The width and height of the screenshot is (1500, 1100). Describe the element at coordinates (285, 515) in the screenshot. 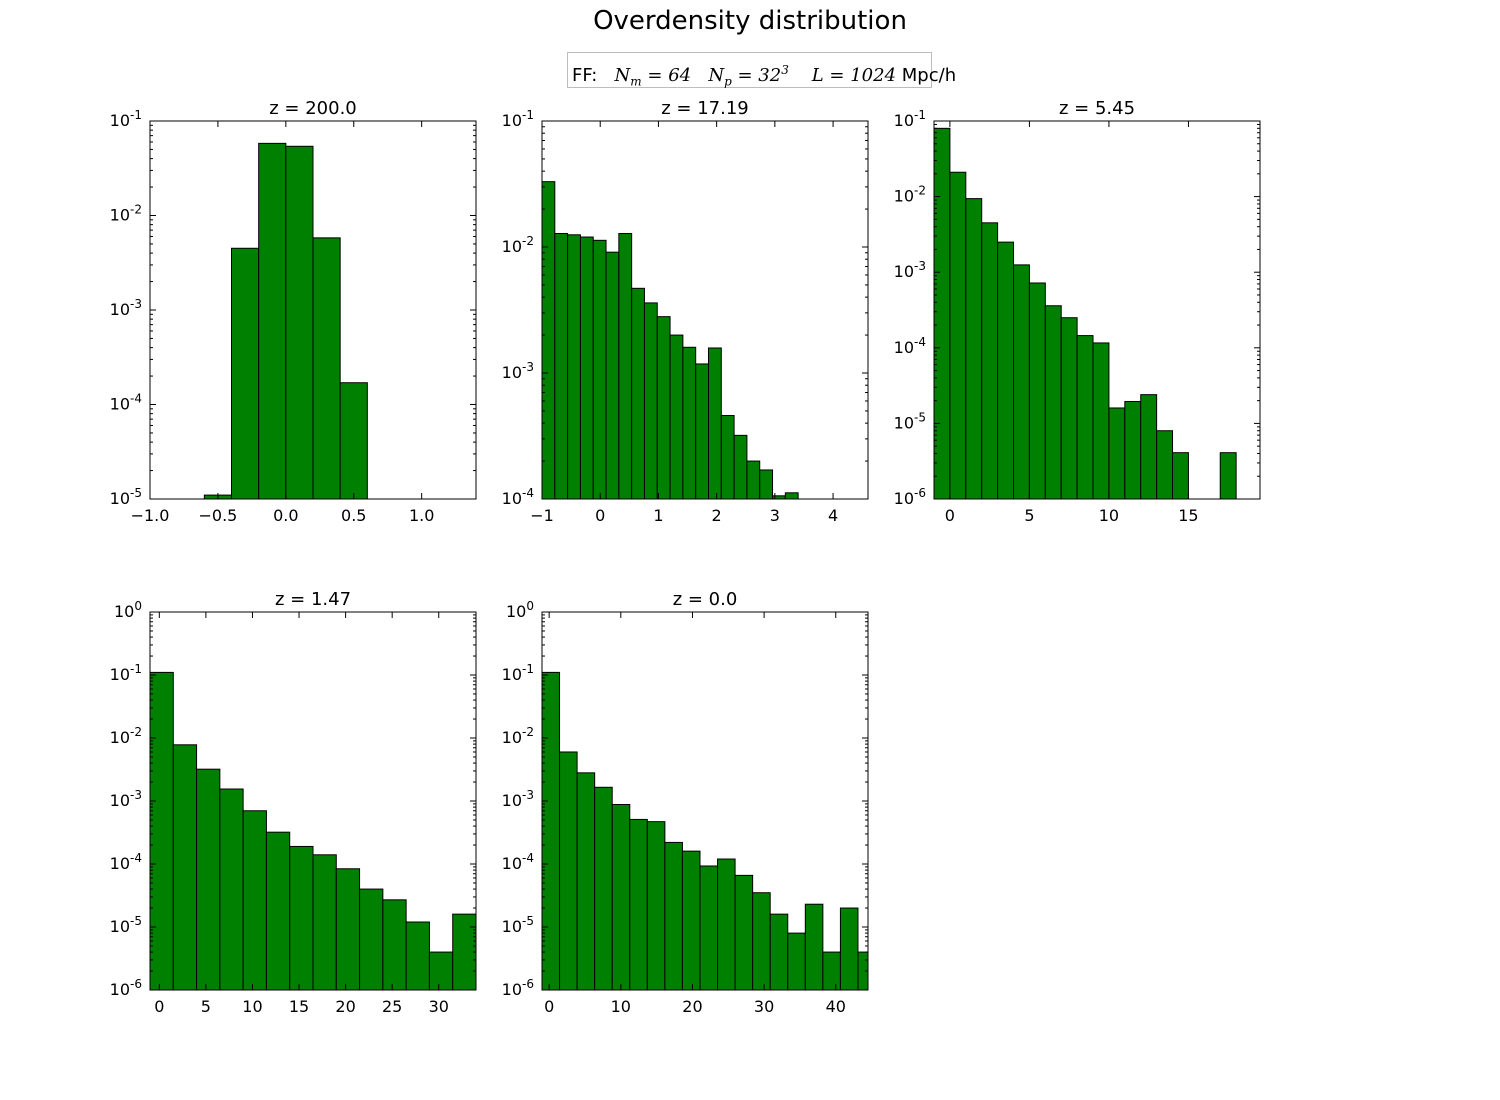

I see `x-tick-label: 0.0` at that location.